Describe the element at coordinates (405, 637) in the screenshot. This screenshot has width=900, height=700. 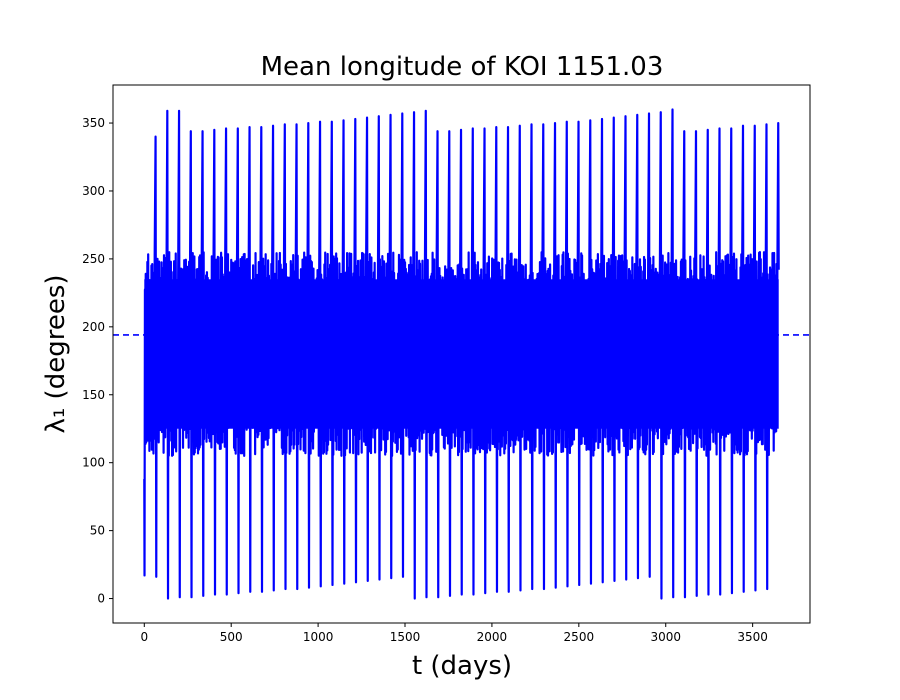
I see `x-tick-label: 1500` at that location.